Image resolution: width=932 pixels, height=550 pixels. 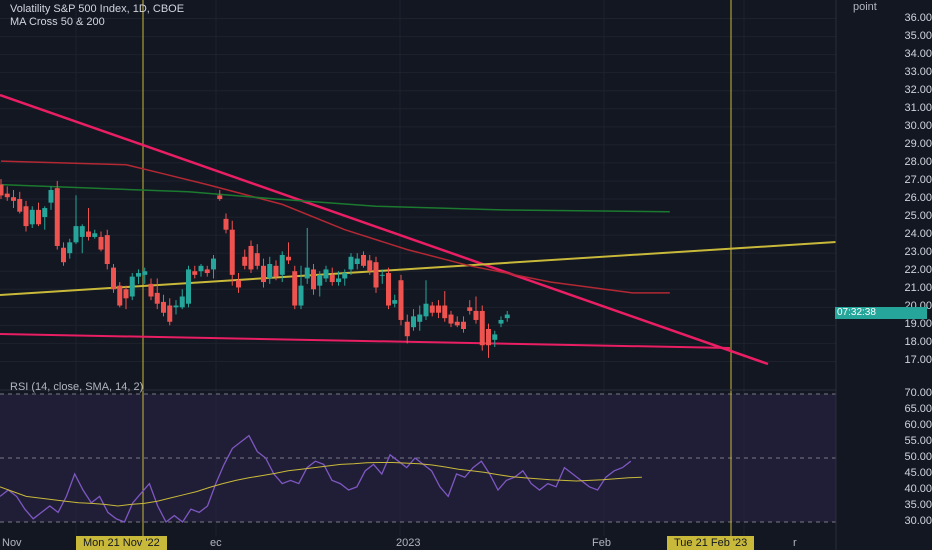 I want to click on support-trendline, so click(x=365, y=341).